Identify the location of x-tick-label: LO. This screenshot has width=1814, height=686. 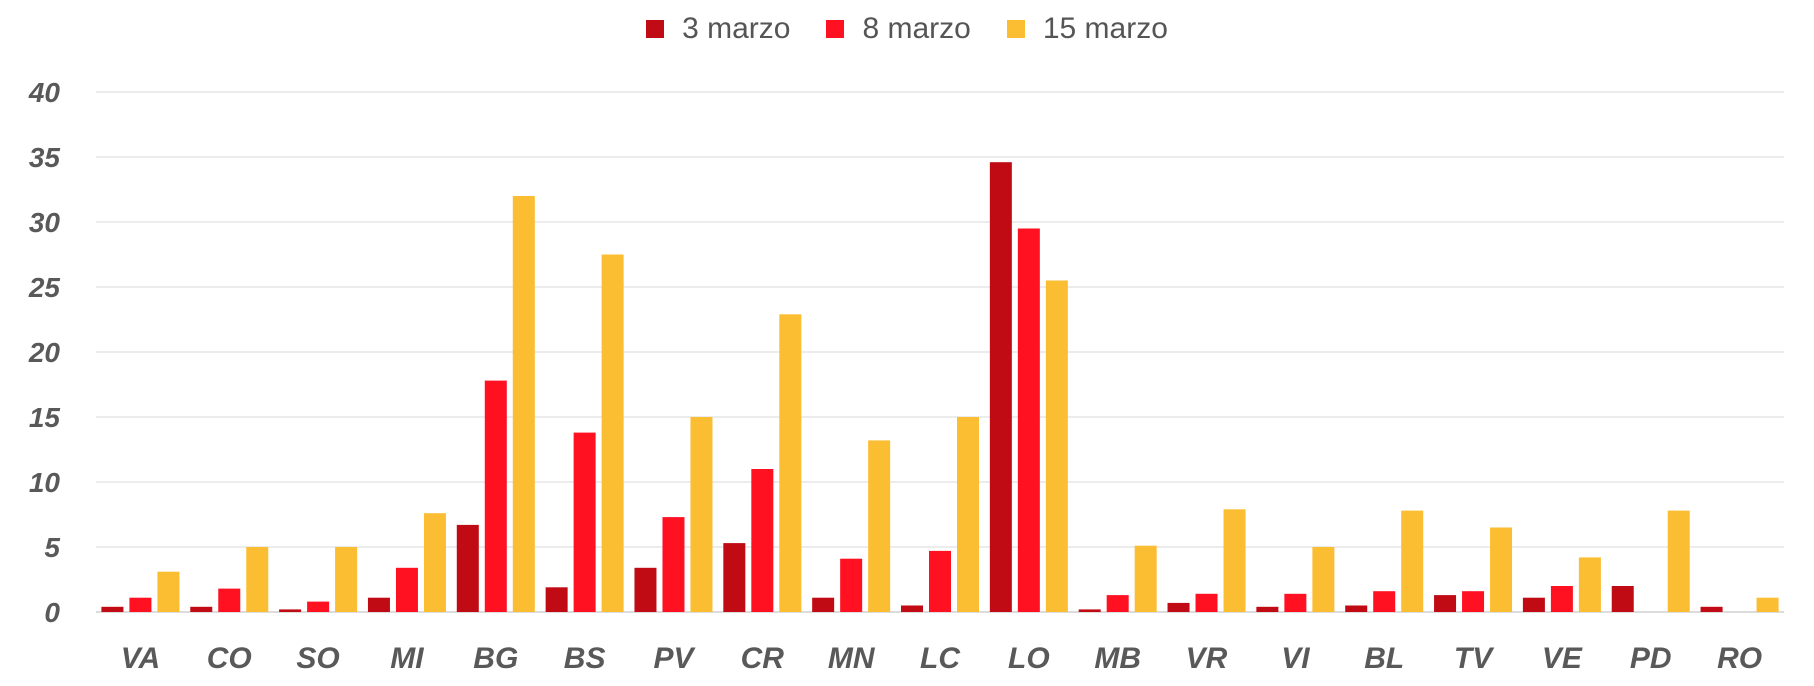
(1029, 658).